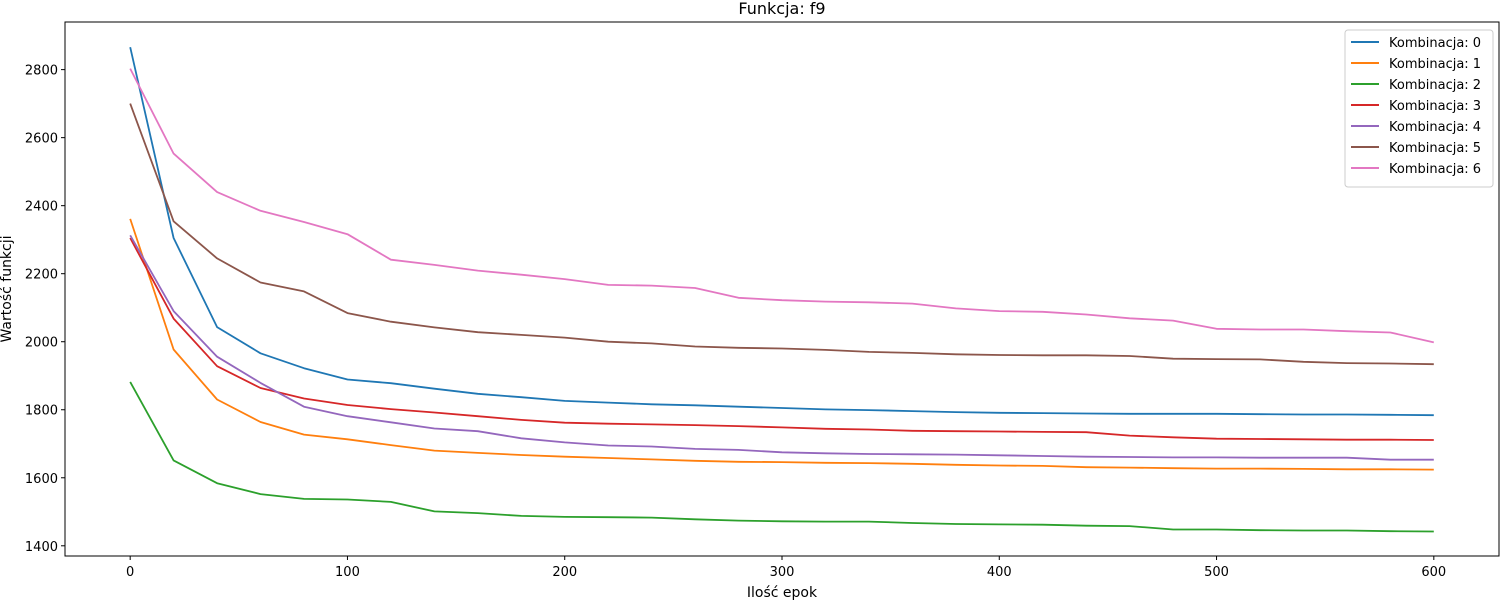 The image size is (1500, 600). I want to click on legend-label: Kombinacja: 0, so click(1435, 43).